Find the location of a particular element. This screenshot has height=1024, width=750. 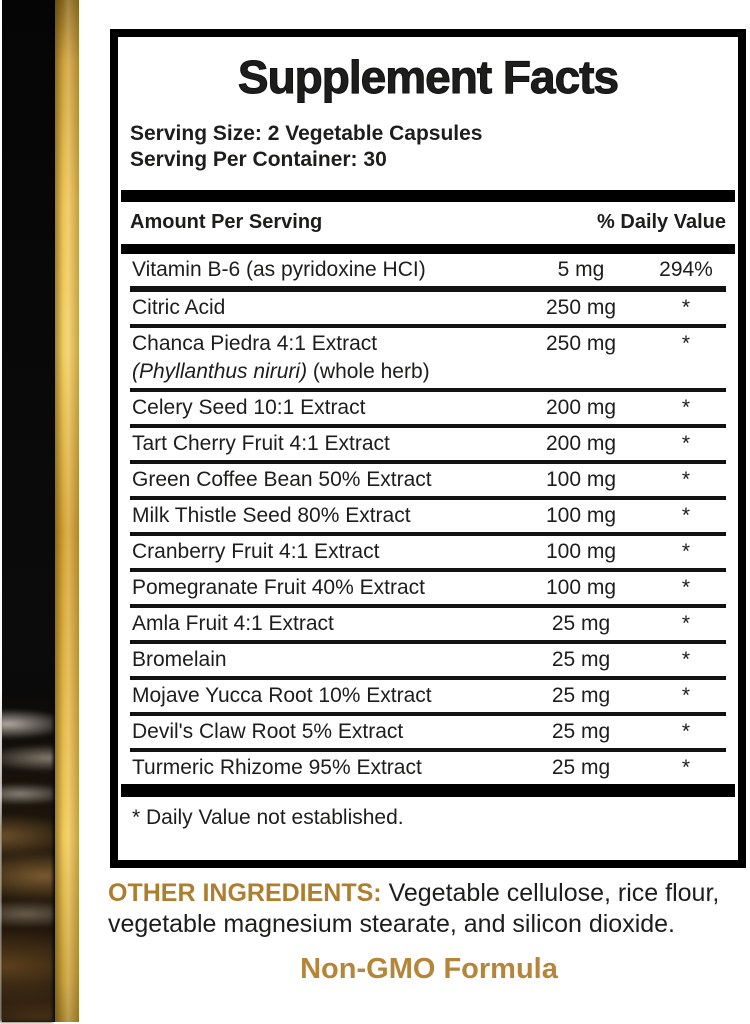

ingredient-name-line2: (Phyllanthus niruri) (whole herb) is located at coordinates (324, 370).